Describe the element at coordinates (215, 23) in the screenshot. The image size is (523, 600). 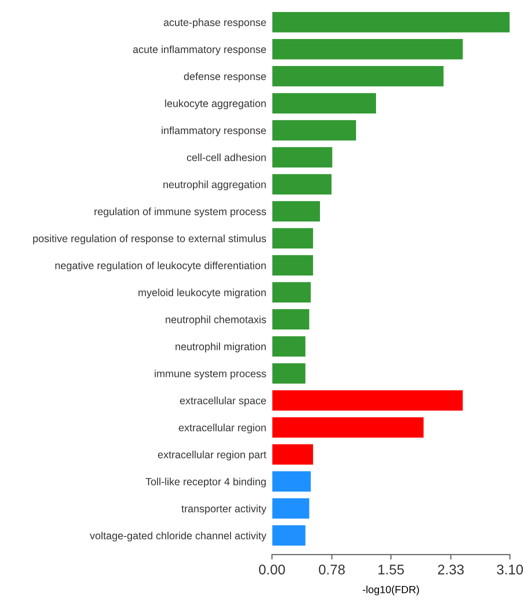
I see `y-tick-label: acute-phase response` at that location.